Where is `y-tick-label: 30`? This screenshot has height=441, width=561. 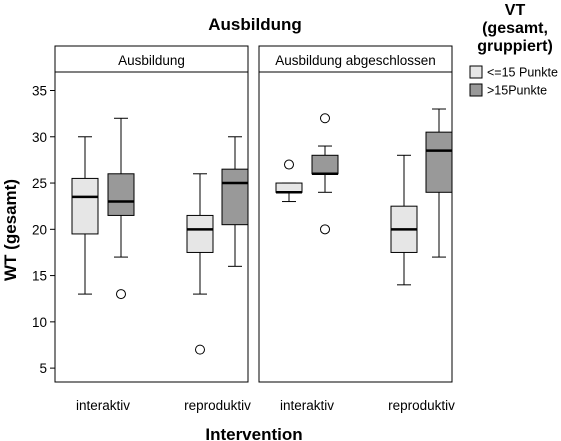
y-tick-label: 30 is located at coordinates (39, 137).